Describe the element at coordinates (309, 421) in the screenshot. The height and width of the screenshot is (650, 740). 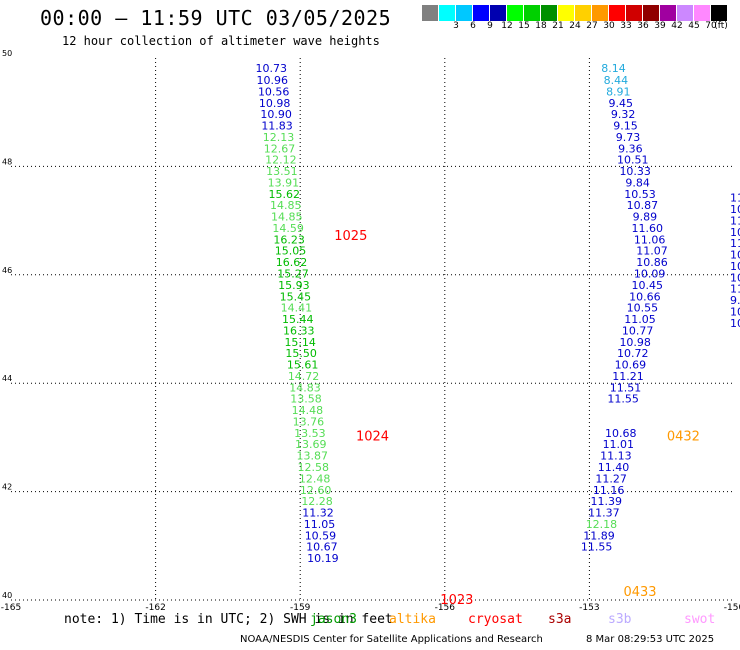
I see `wave-height-label: 13.76` at that location.